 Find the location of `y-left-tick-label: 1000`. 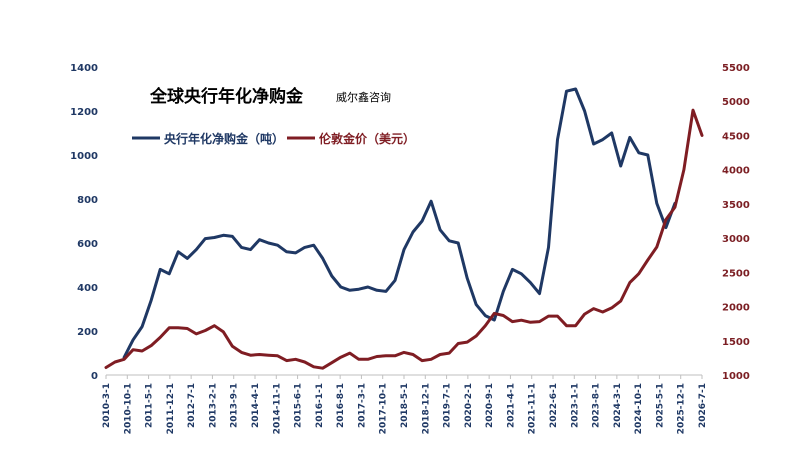

y-left-tick-label: 1000 is located at coordinates (84, 156).